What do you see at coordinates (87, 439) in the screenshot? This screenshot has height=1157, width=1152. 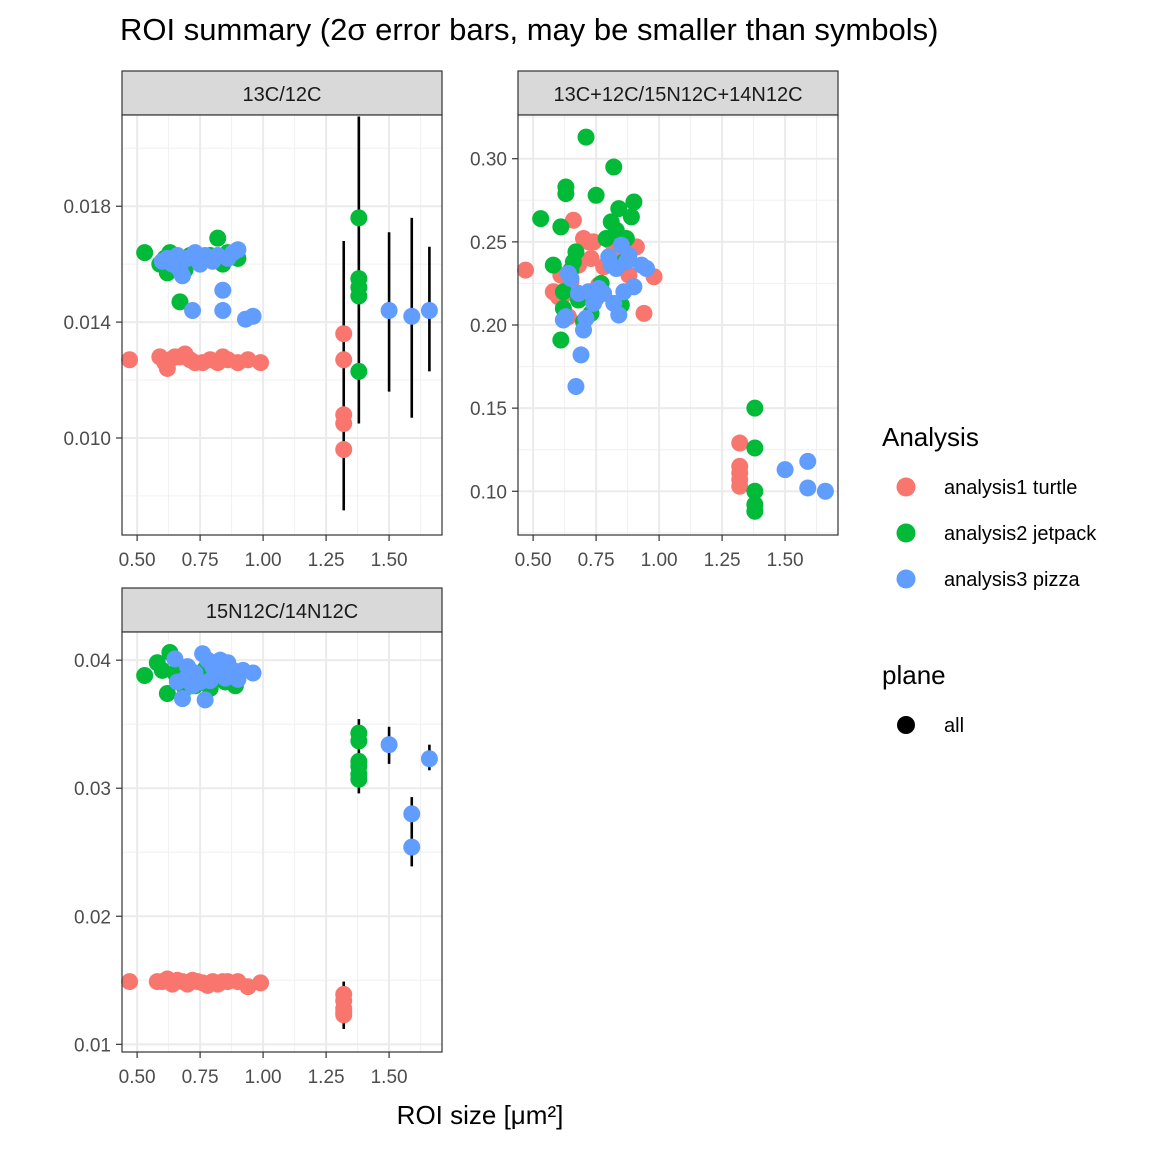 I see `y-tick-label: 0.010` at bounding box center [87, 439].